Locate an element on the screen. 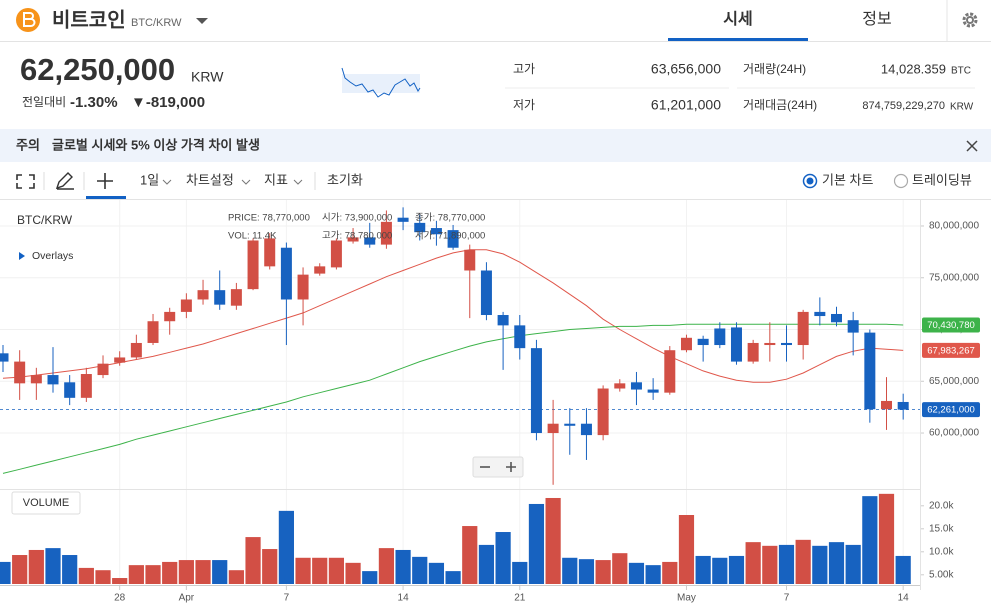 Image resolution: width=991 pixels, height=613 pixels. y-tick-label: 60,000,000 is located at coordinates (954, 433).